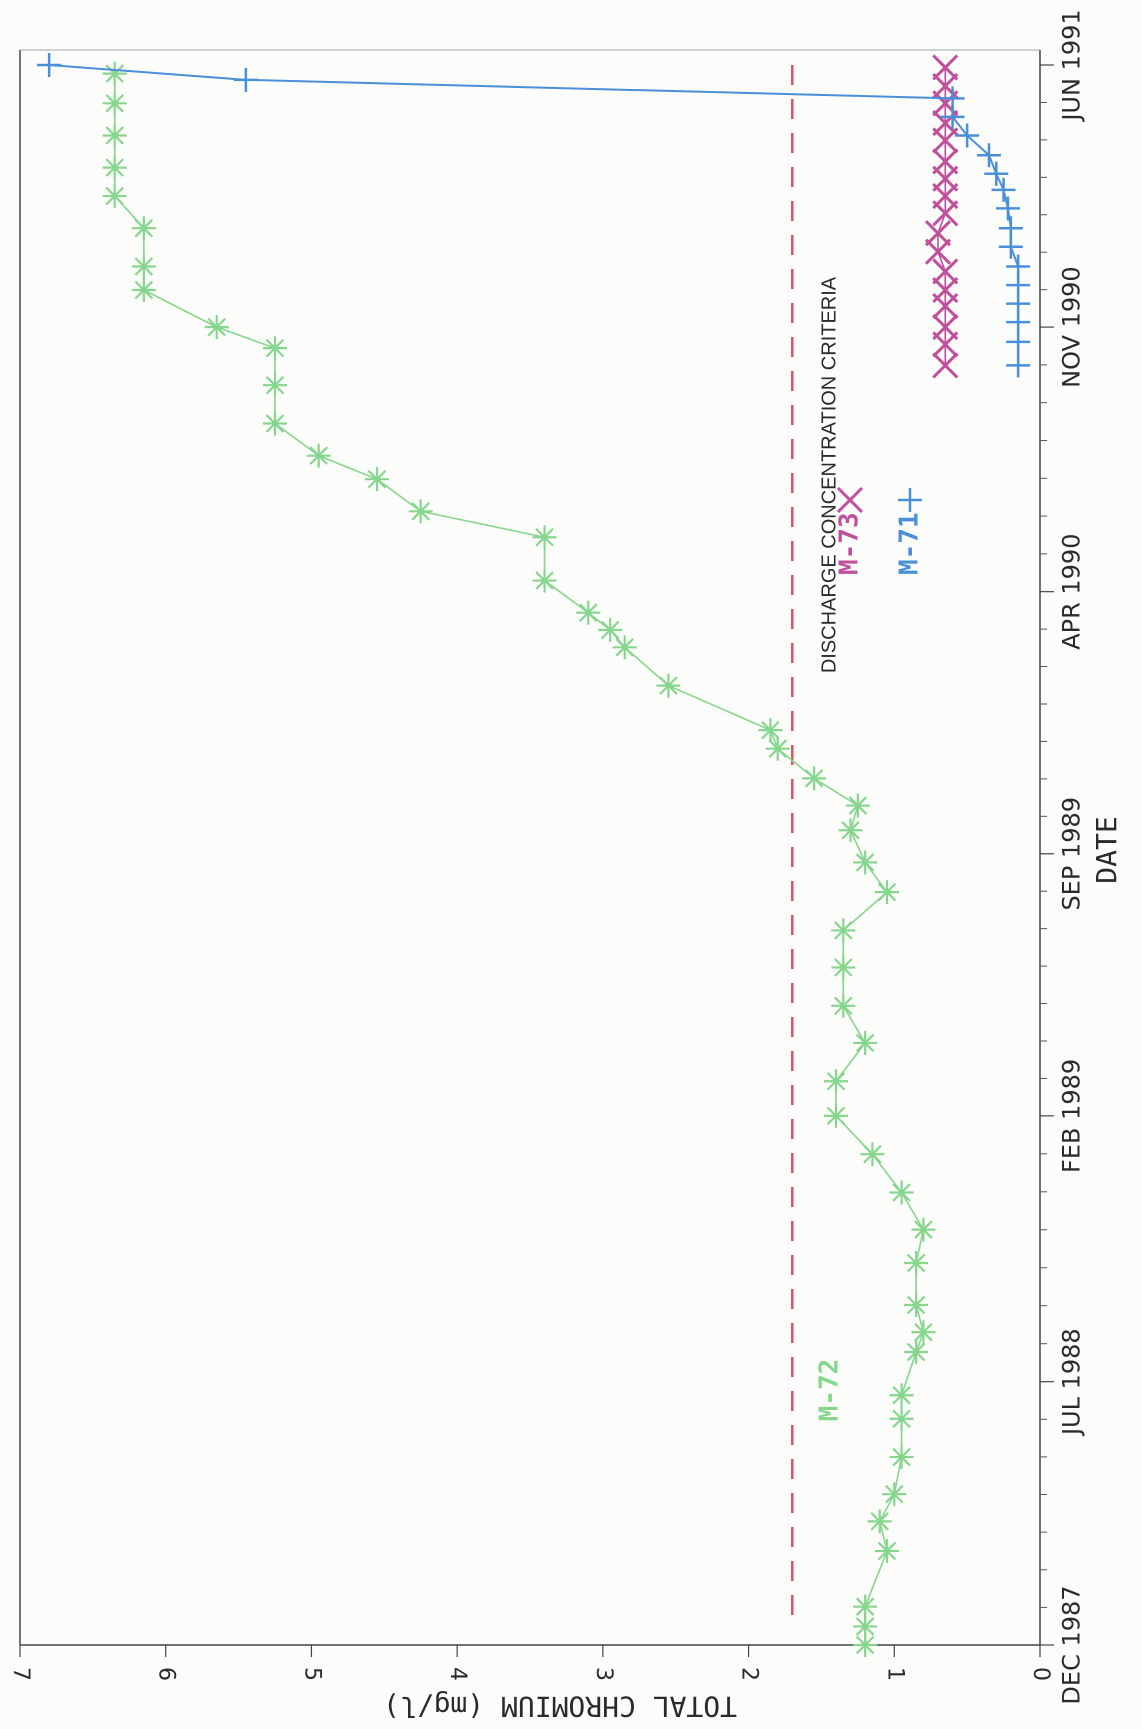  Describe the element at coordinates (1072, 327) in the screenshot. I see `date-tick-label: NOV 1990` at that location.